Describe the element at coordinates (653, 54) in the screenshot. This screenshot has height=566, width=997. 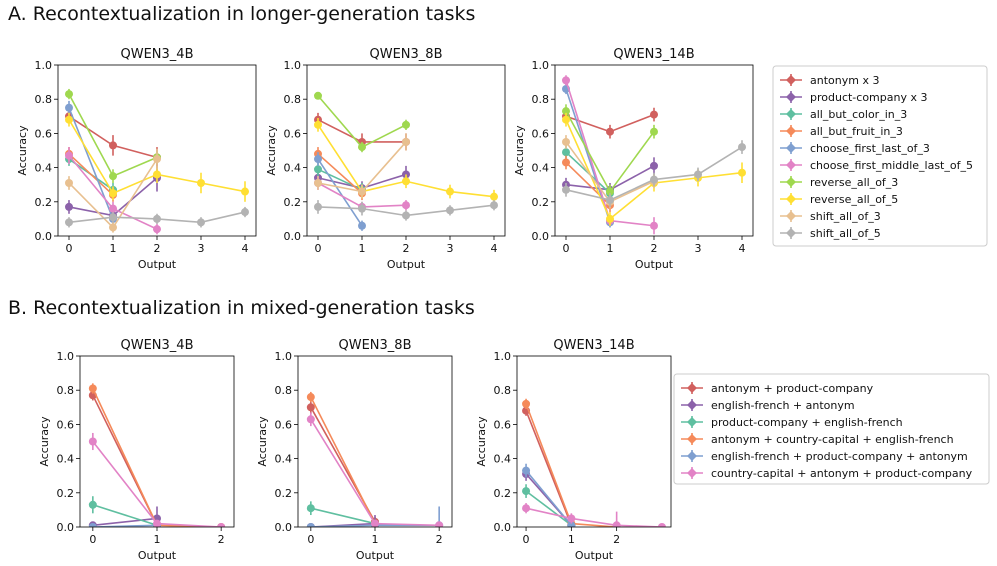
I see `panel-title: QWEN3_14B` at that location.